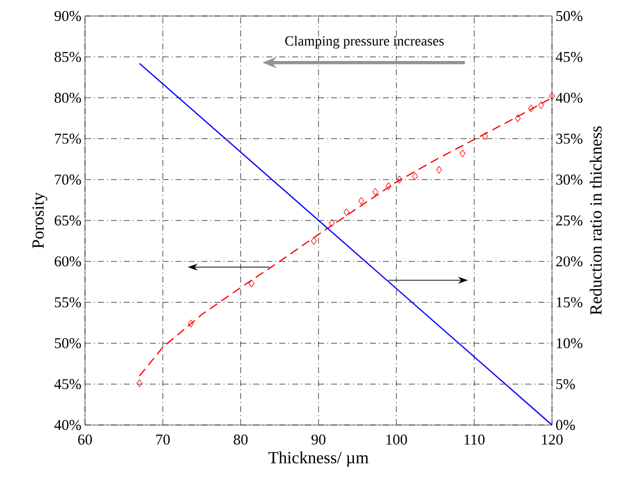 This screenshot has height=479, width=626. What do you see at coordinates (552, 439) in the screenshot?
I see `x-tick-label: 120` at bounding box center [552, 439].